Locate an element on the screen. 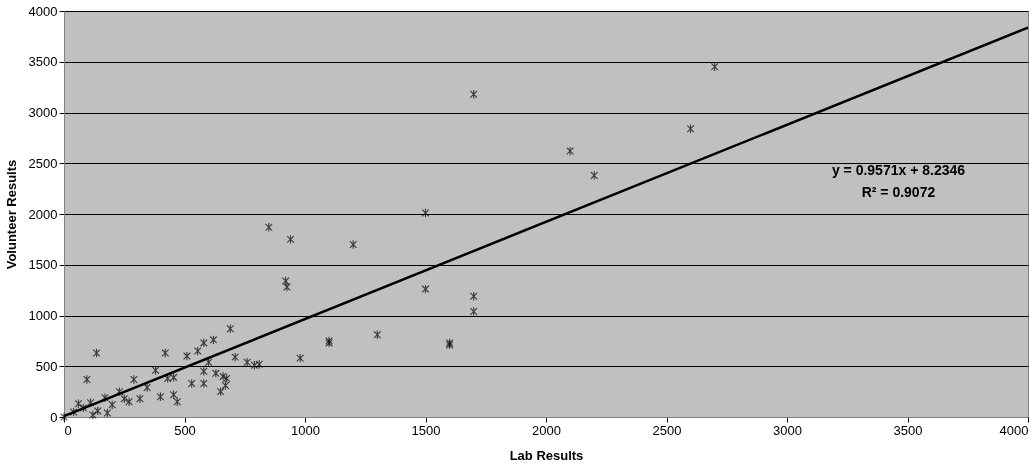 Image resolution: width=1035 pixels, height=467 pixels. y-tick-label: 4000 is located at coordinates (43, 11).